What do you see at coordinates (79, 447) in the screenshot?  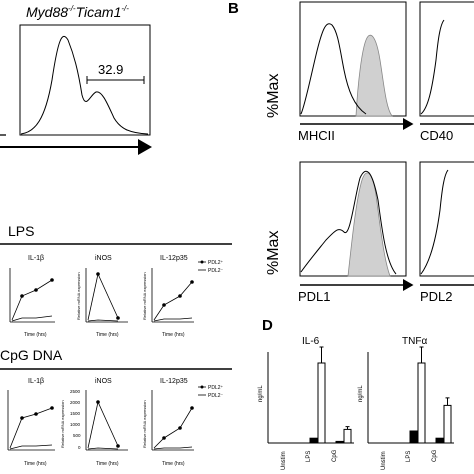 I see `svg-text: 0` at bounding box center [79, 447].